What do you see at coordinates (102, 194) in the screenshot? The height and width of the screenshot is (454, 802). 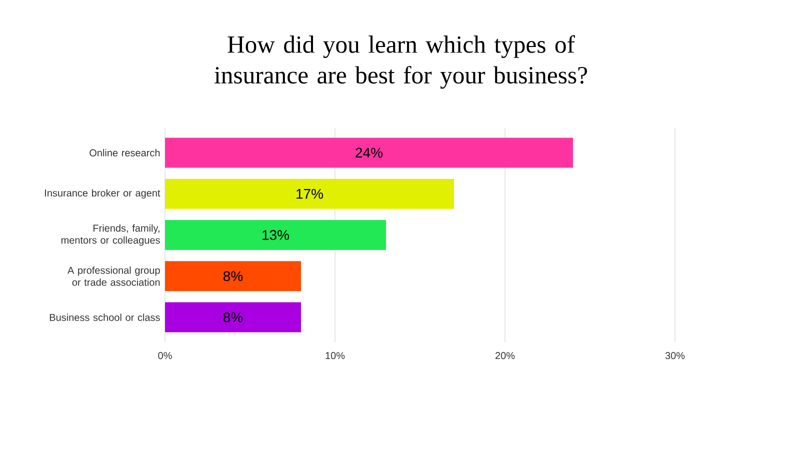 I see `y-tick-label: Insurance broker or agent` at bounding box center [102, 194].